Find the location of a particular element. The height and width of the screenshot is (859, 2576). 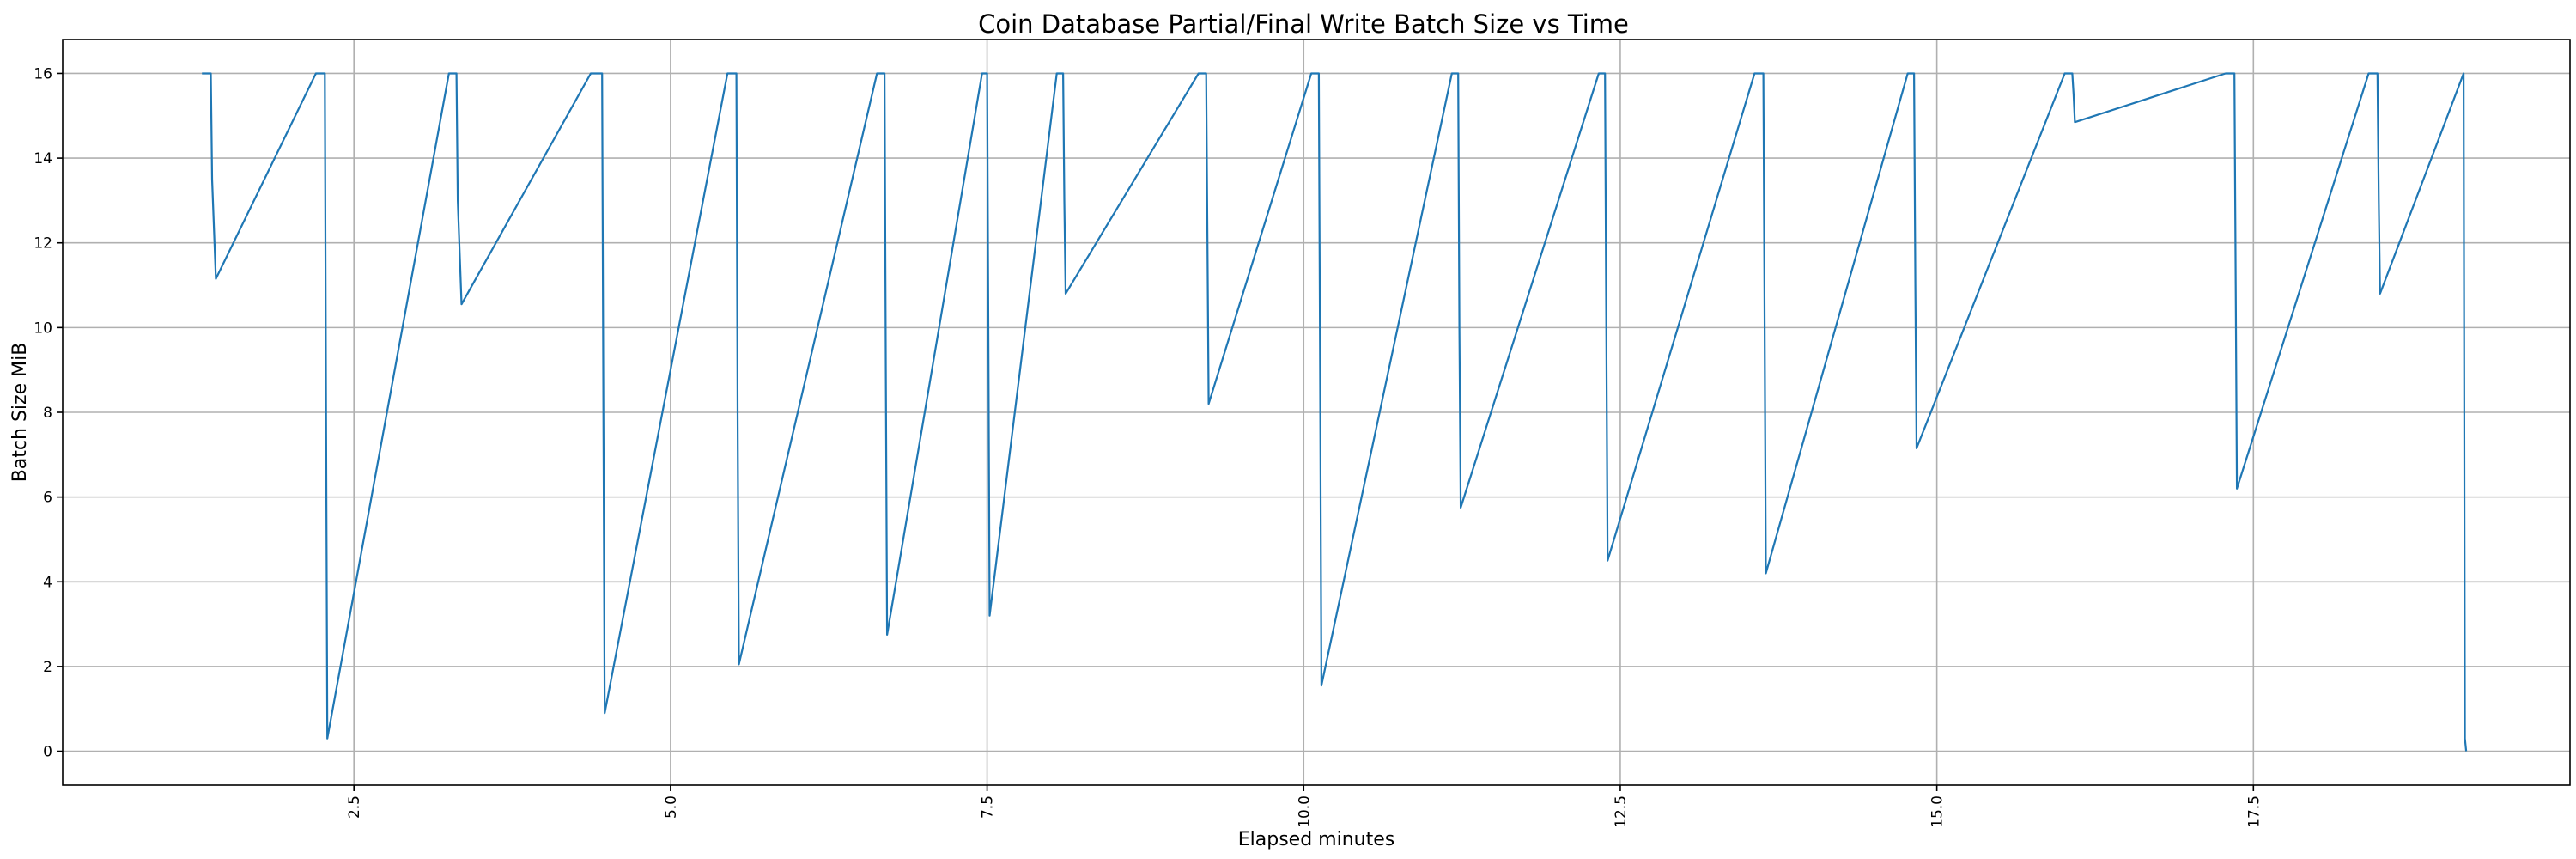

x-tick-label: 7.5 is located at coordinates (988, 807).